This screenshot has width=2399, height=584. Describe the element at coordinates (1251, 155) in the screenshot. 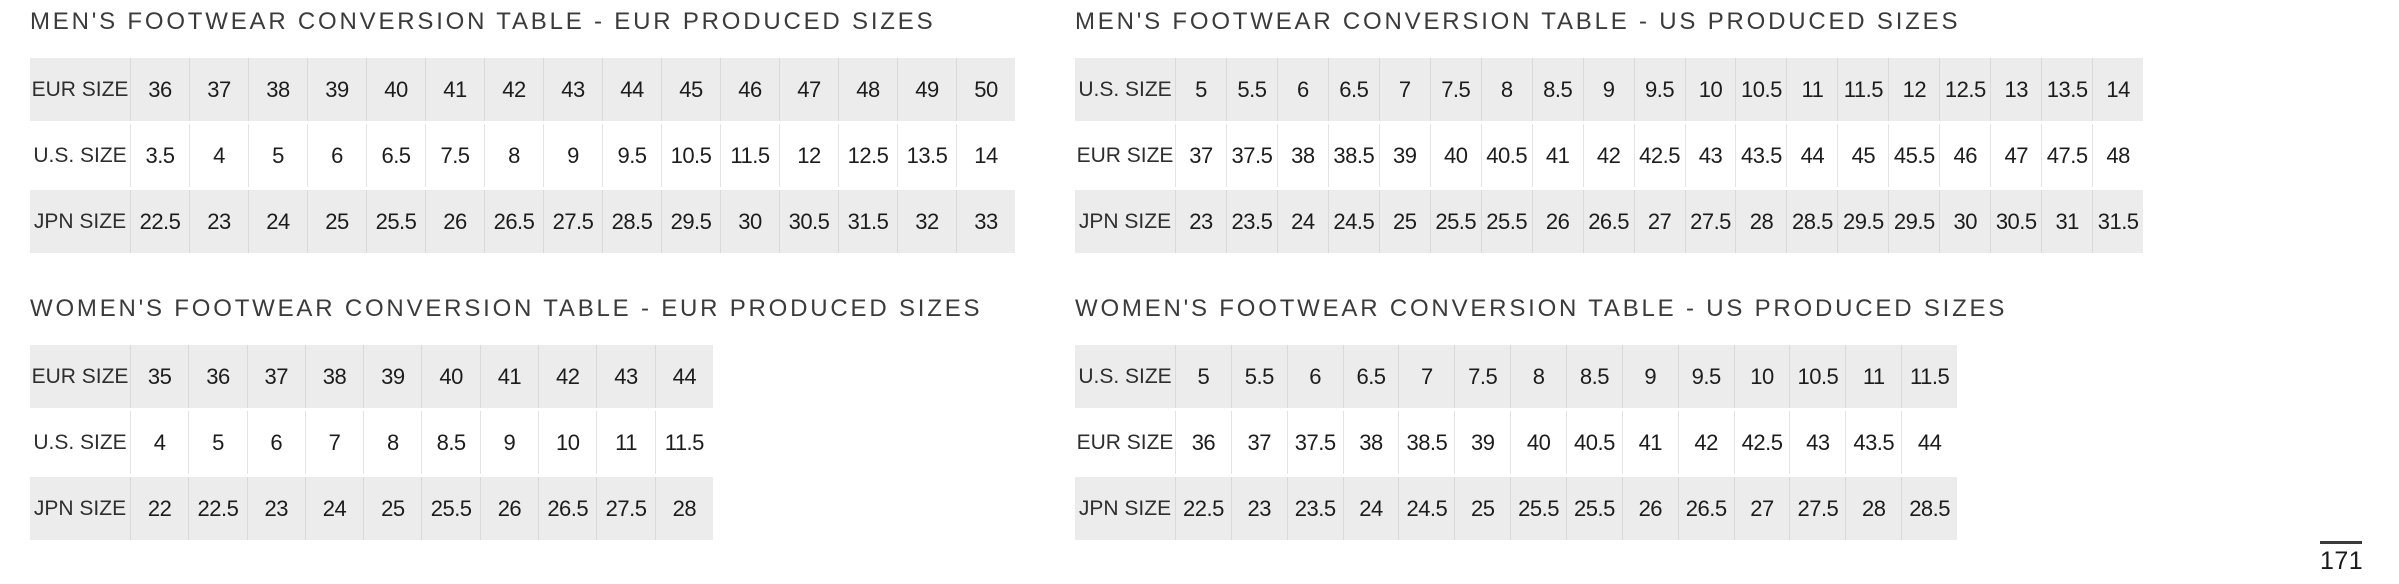

I see `size-cell: 37.5` at that location.